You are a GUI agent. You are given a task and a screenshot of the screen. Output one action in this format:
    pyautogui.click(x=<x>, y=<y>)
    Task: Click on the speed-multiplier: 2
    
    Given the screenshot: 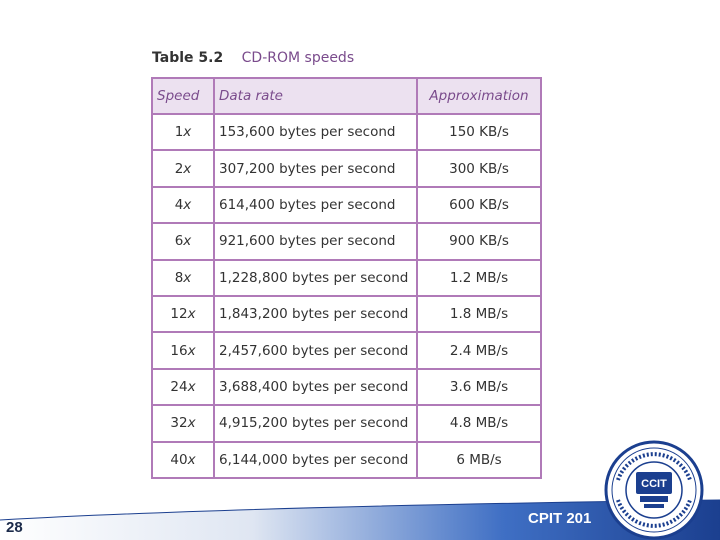 What is the action you would take?
    pyautogui.click(x=179, y=168)
    